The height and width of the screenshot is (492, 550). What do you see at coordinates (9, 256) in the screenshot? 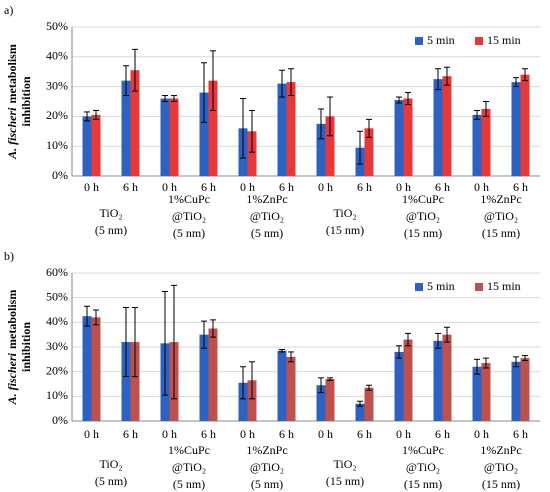
I see `panel-label: b)` at bounding box center [9, 256].